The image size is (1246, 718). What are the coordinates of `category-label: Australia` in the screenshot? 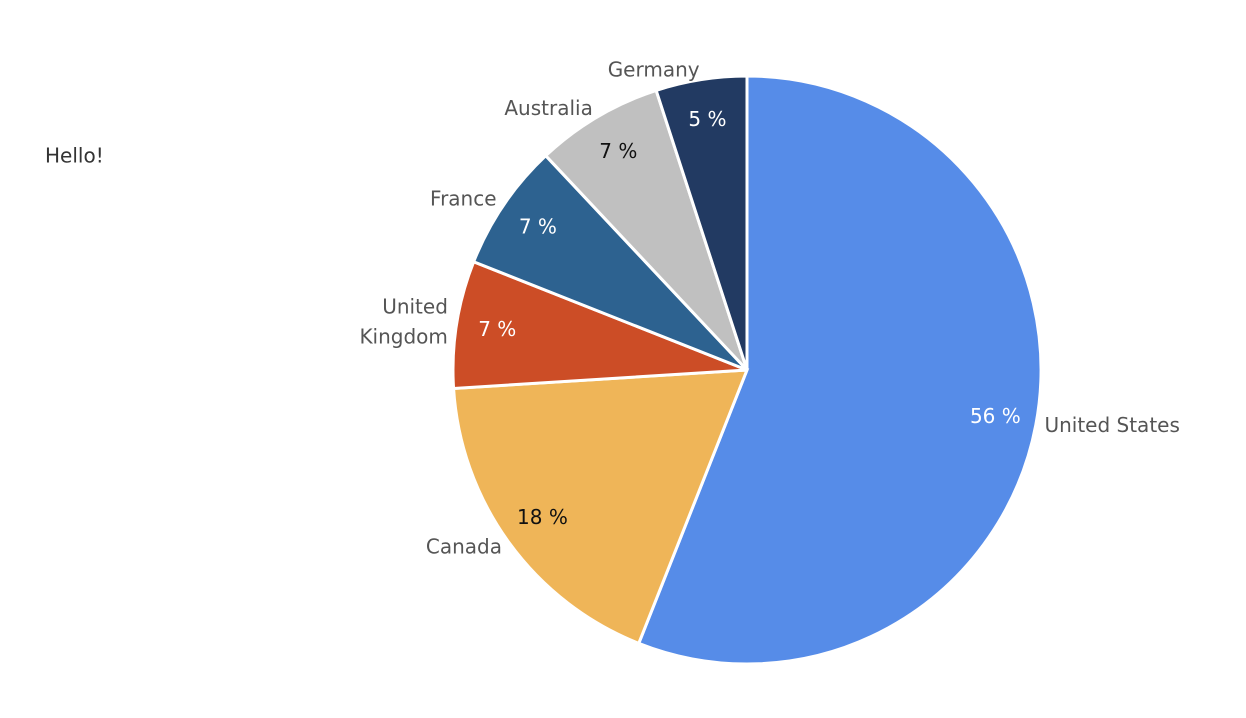 It's located at (548, 108).